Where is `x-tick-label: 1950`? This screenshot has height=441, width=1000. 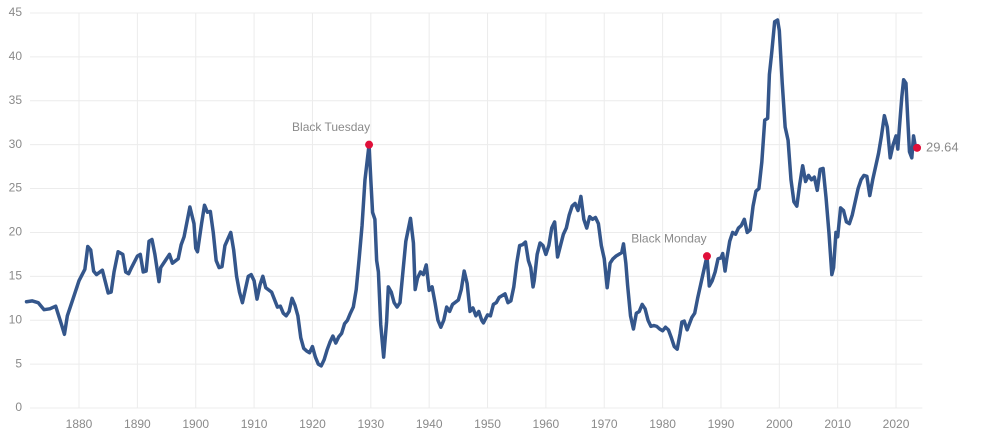 x-tick-label: 1950 is located at coordinates (487, 424).